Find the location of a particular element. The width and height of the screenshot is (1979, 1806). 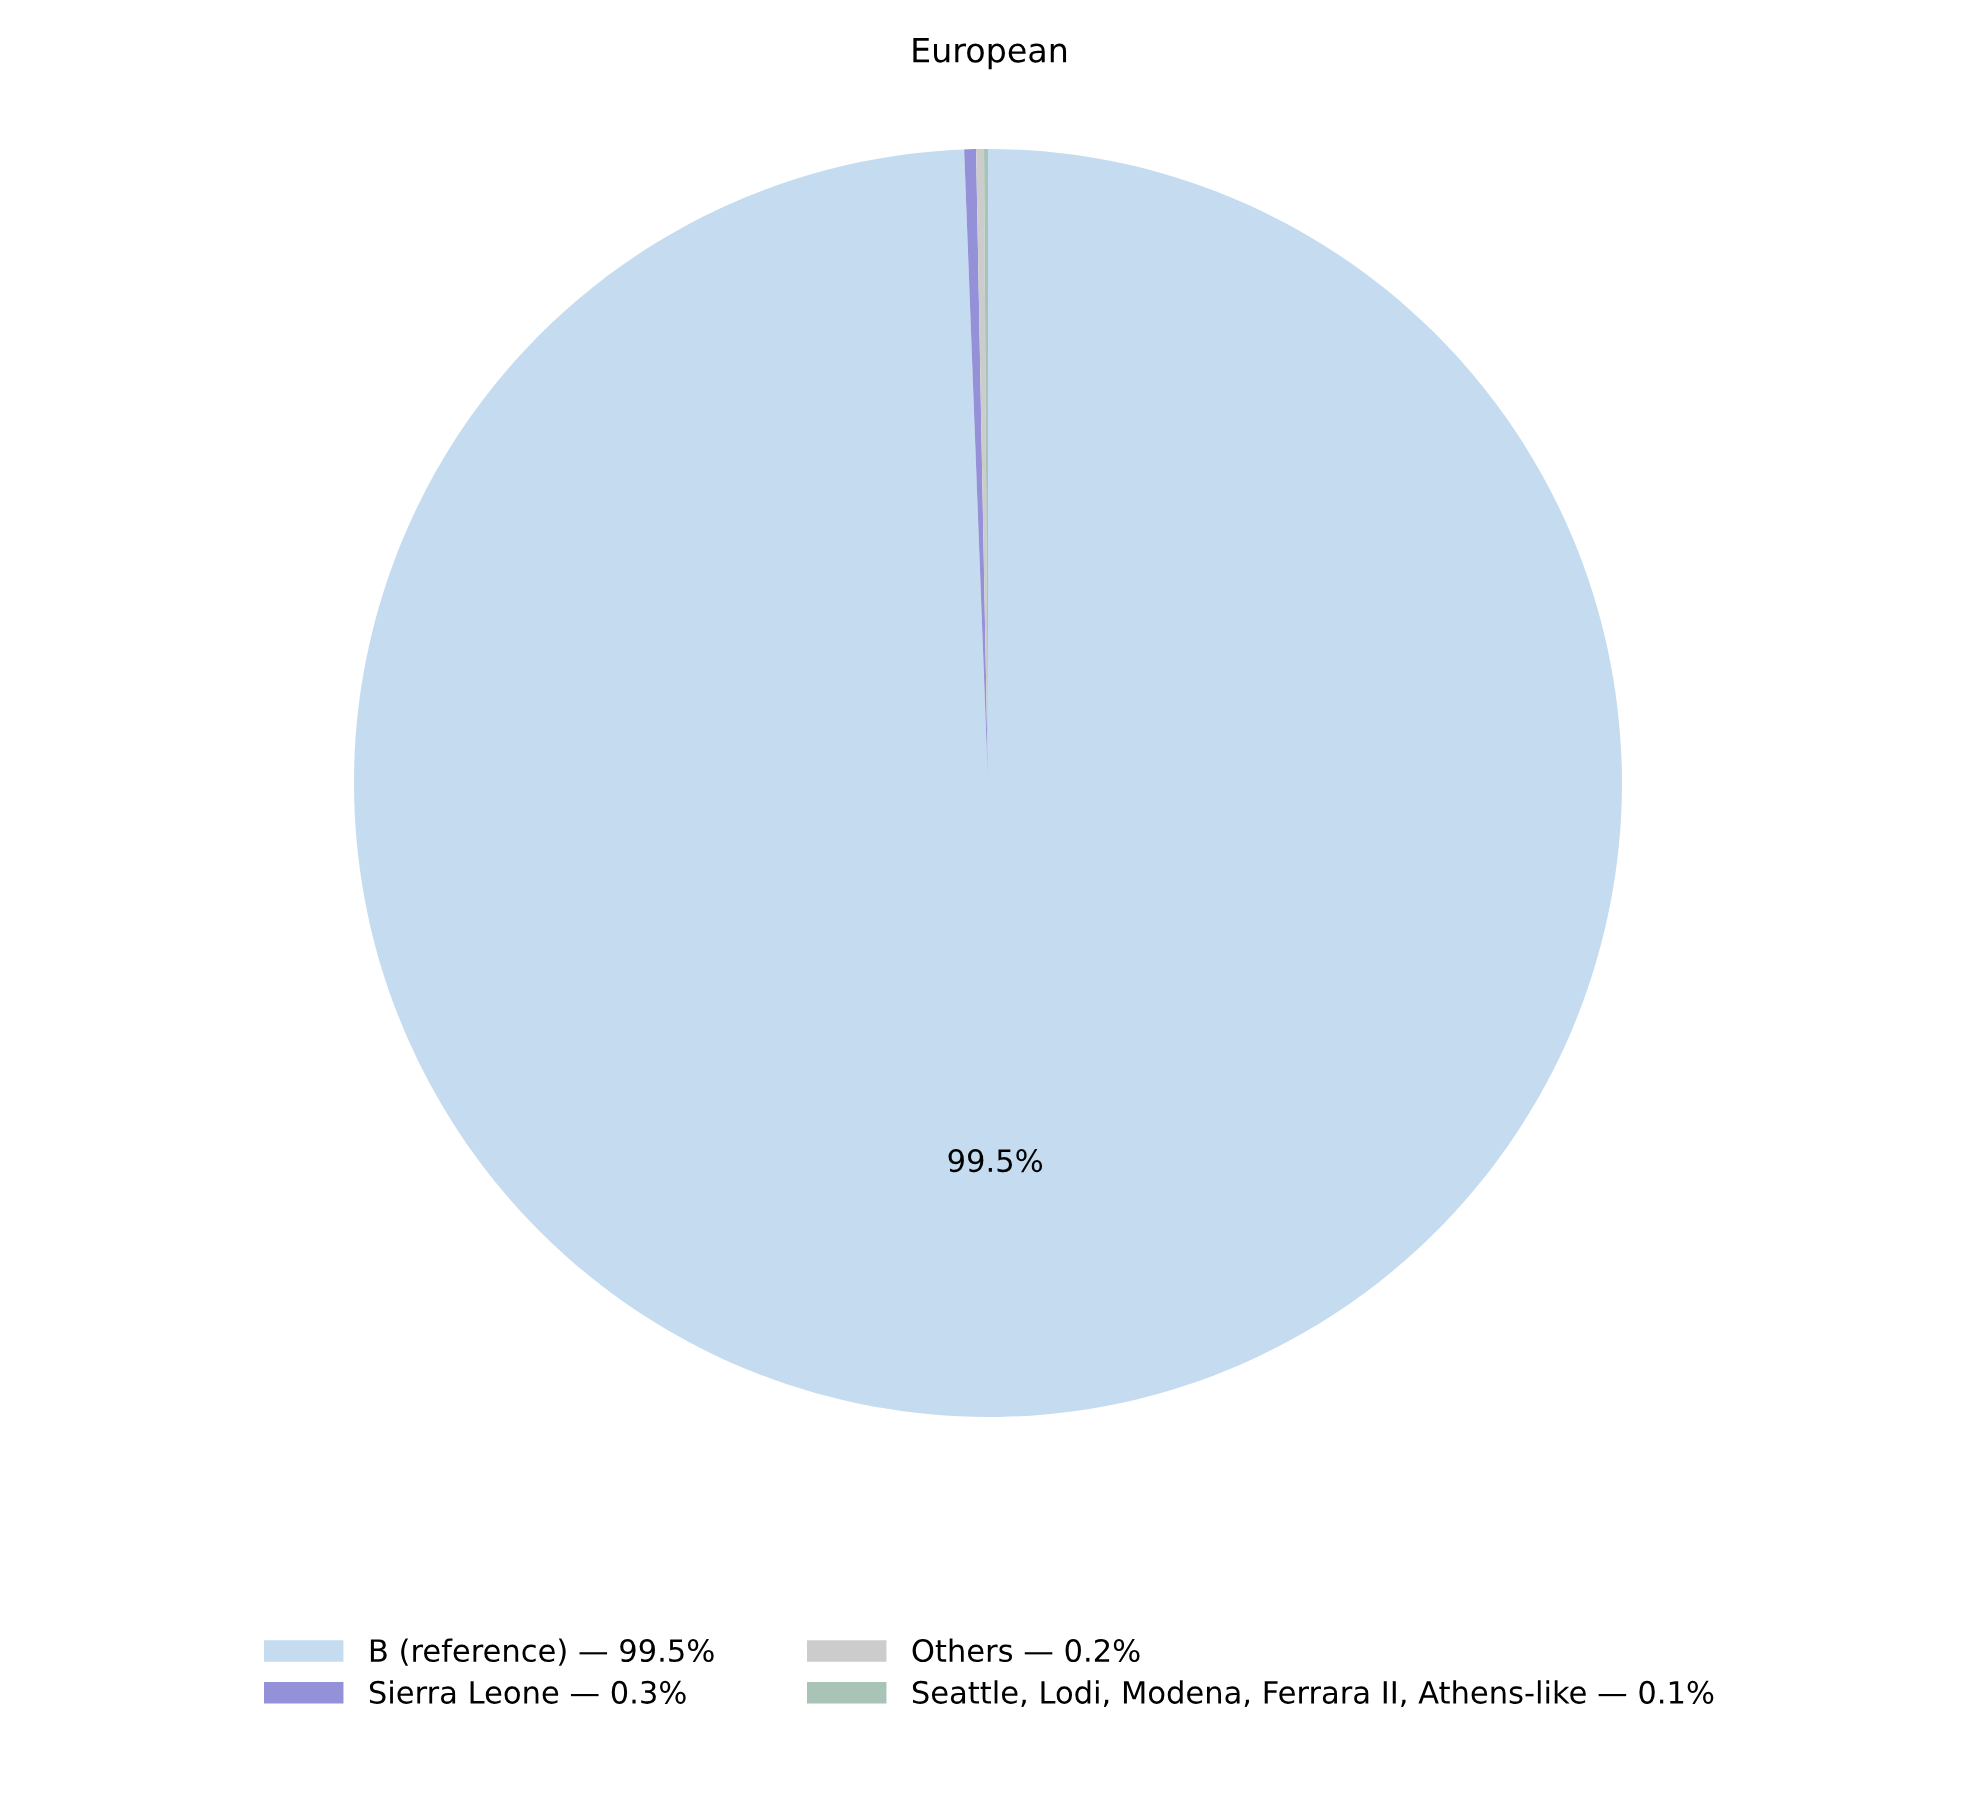

chart-title: European is located at coordinates (990, 53).